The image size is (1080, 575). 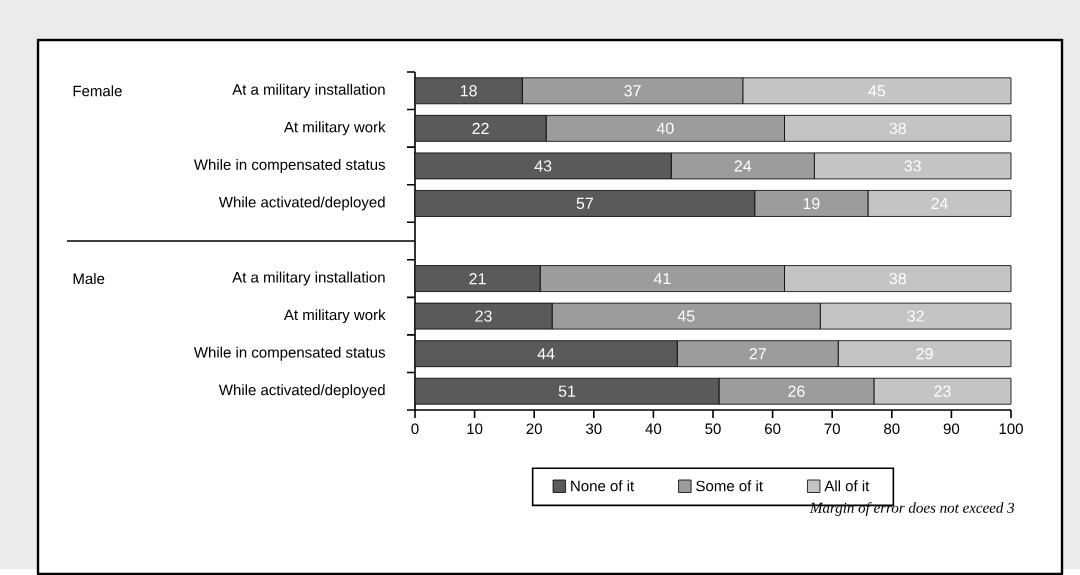 I want to click on legend-label: None of it, so click(x=603, y=486).